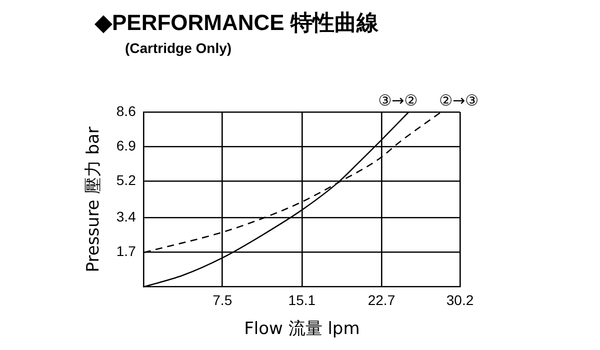 The height and width of the screenshot is (350, 600). Describe the element at coordinates (126, 145) in the screenshot. I see `y-tick-label: 6.9` at that location.